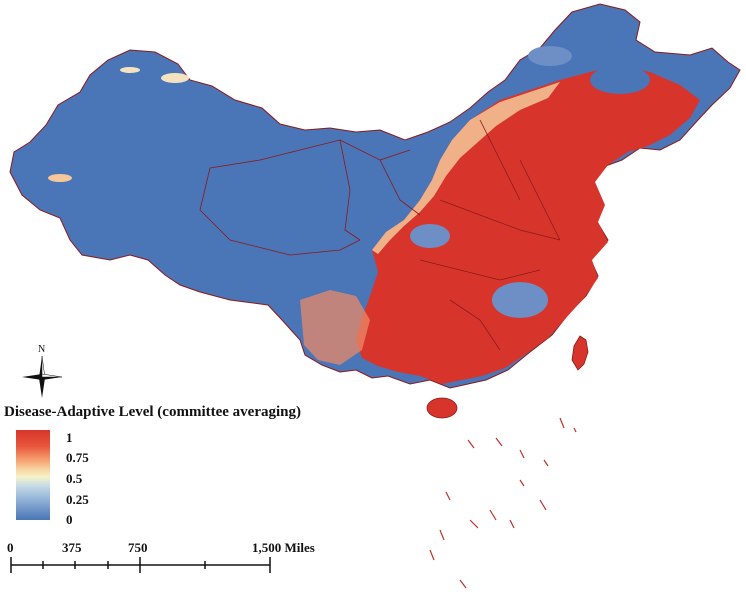  I want to click on scale-label-750: 750, so click(138, 547).